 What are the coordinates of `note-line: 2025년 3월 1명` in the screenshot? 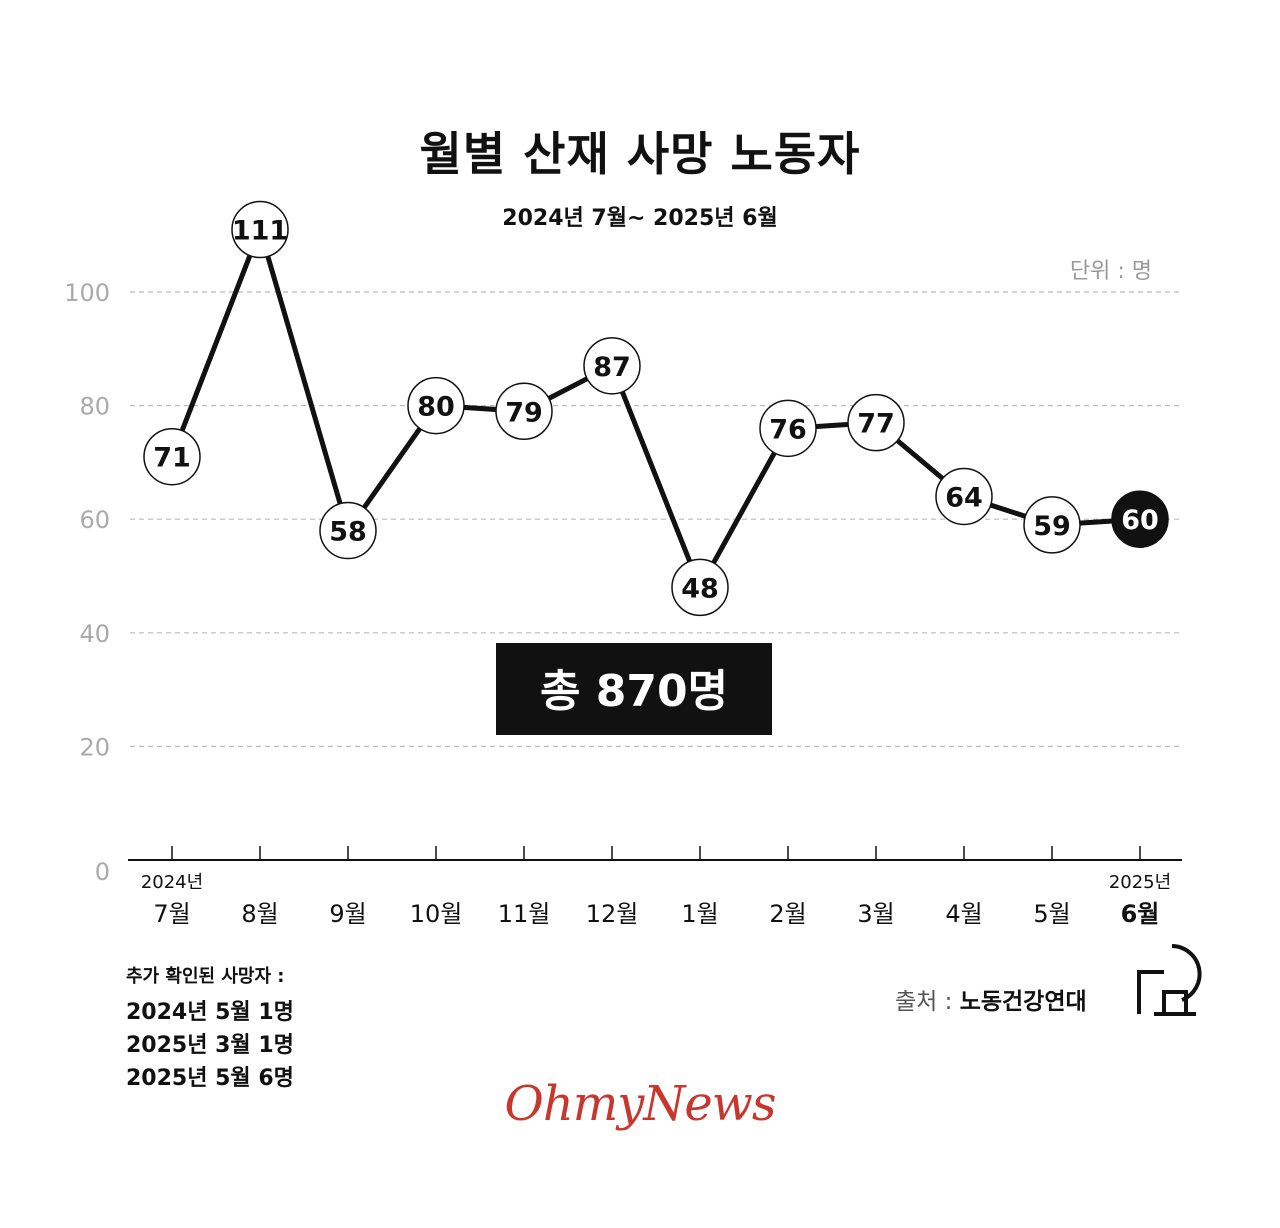 It's located at (210, 1045).